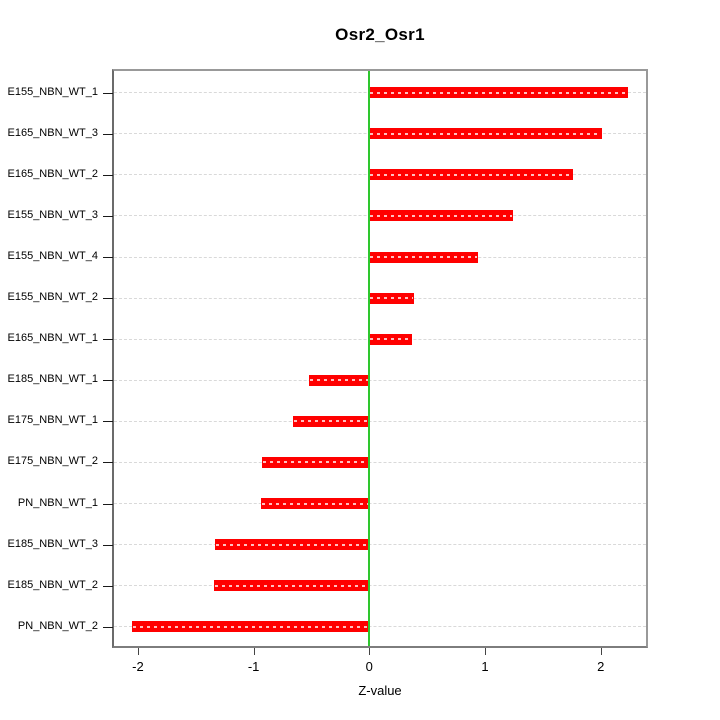 The width and height of the screenshot is (720, 720). Describe the element at coordinates (53, 420) in the screenshot. I see `y-axis-label: E175_NBN_WT_1` at that location.